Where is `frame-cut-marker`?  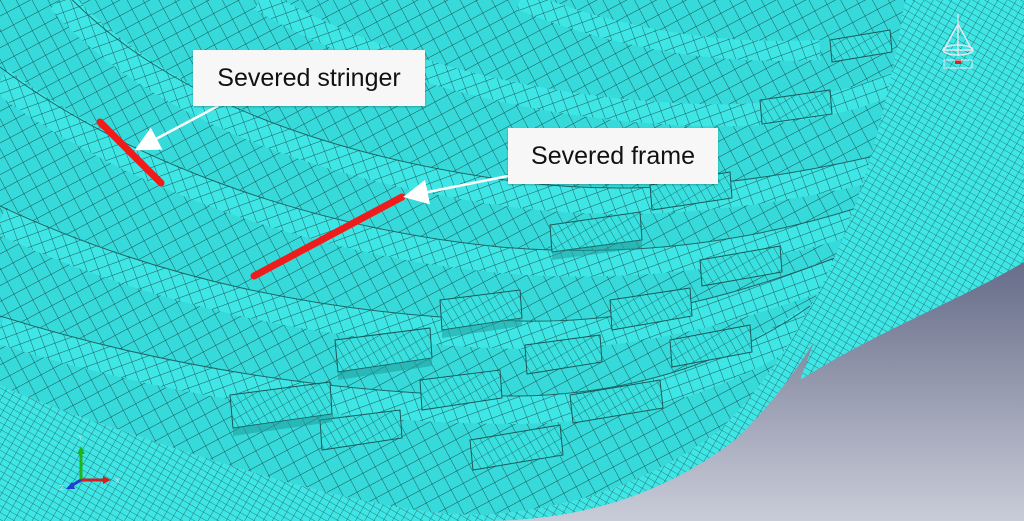 frame-cut-marker is located at coordinates (328, 236).